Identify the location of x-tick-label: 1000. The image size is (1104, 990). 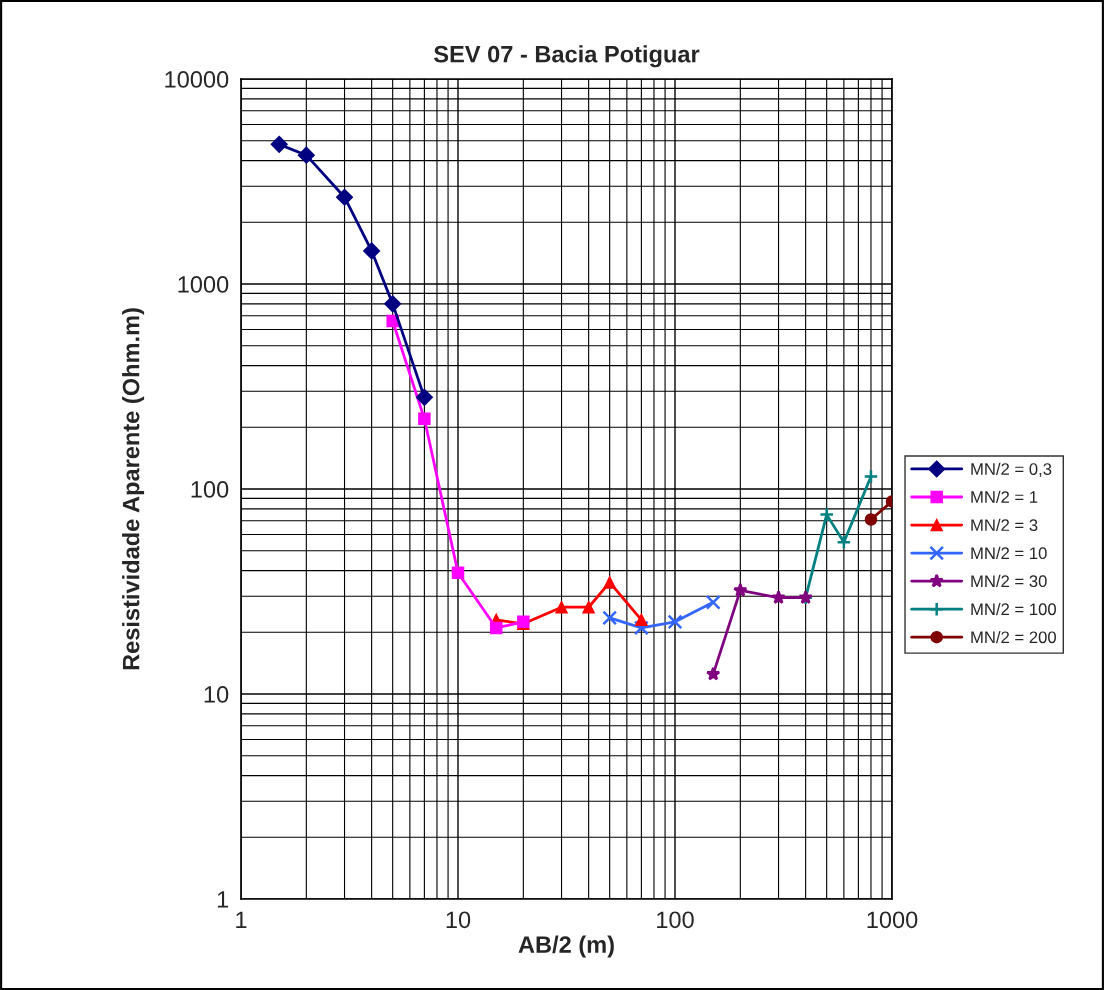
(892, 920).